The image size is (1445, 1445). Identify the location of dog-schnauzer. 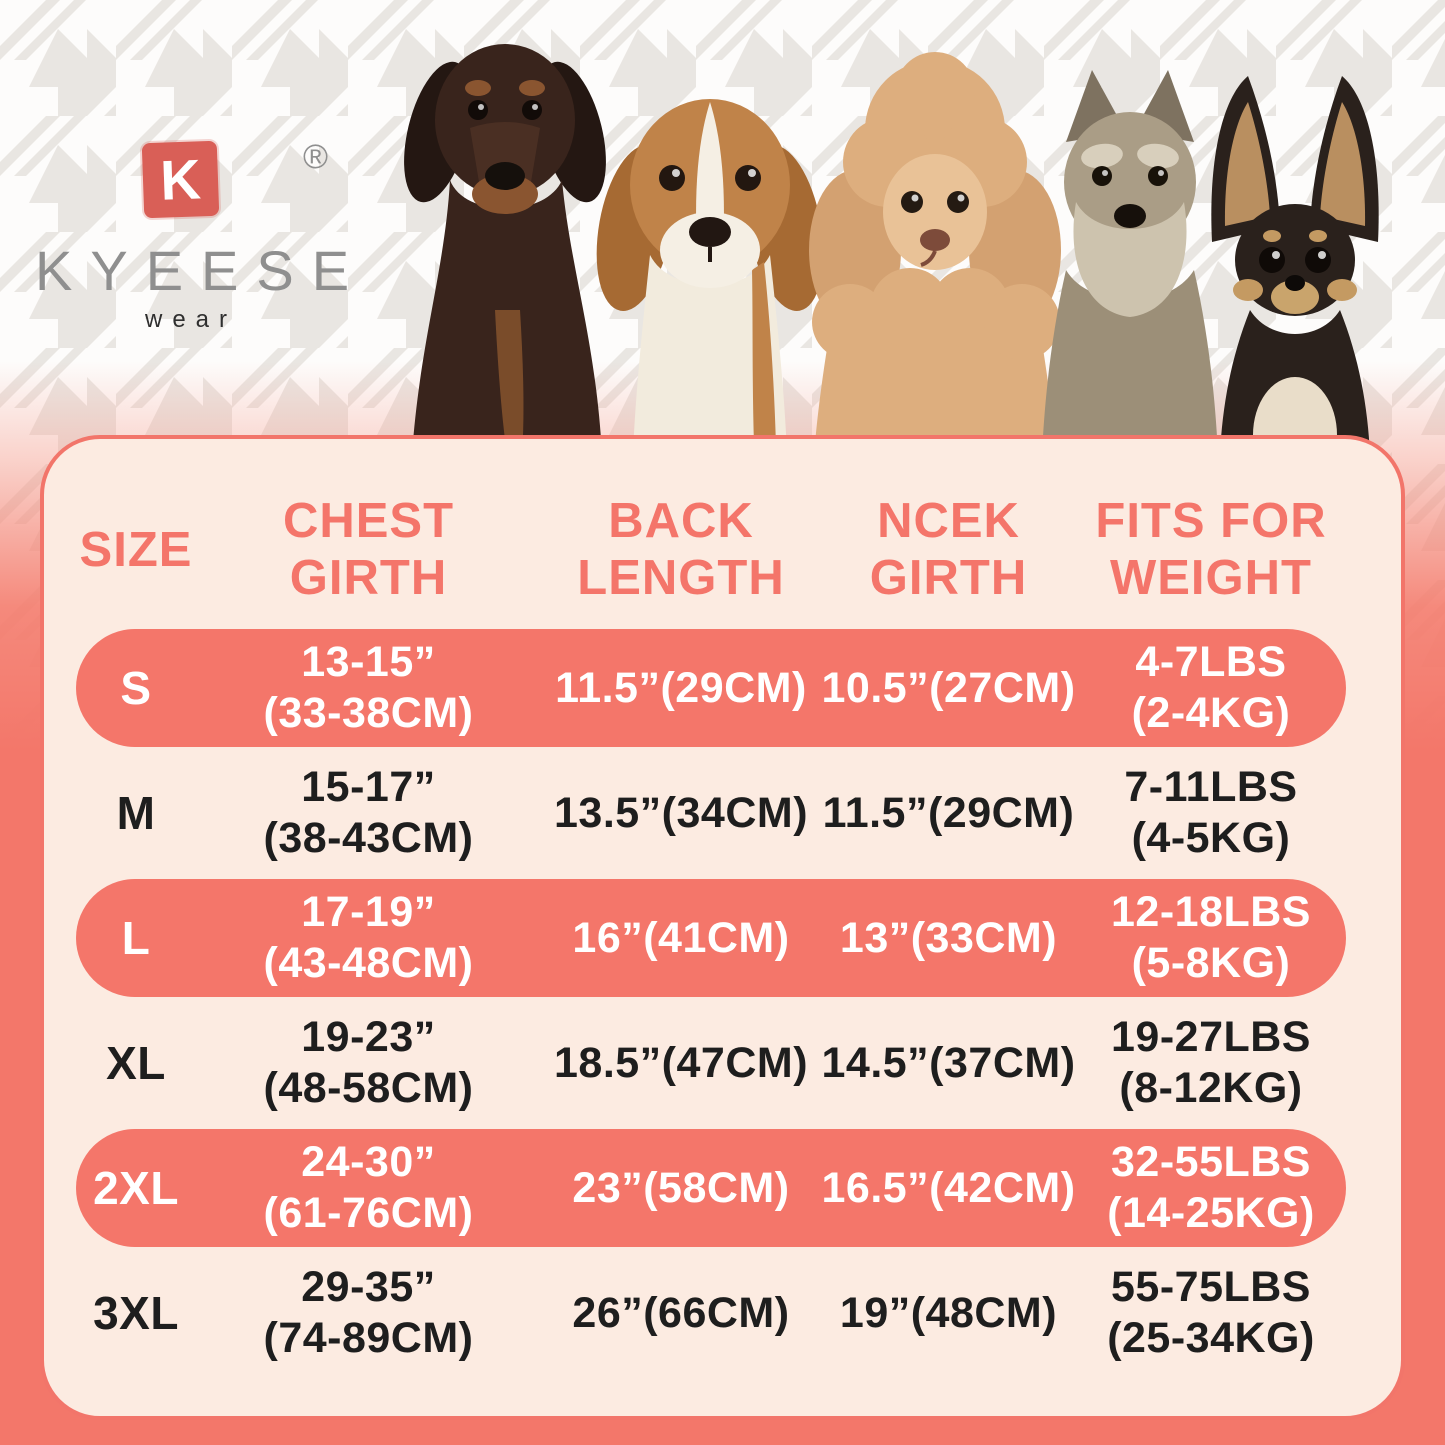
(1130, 262).